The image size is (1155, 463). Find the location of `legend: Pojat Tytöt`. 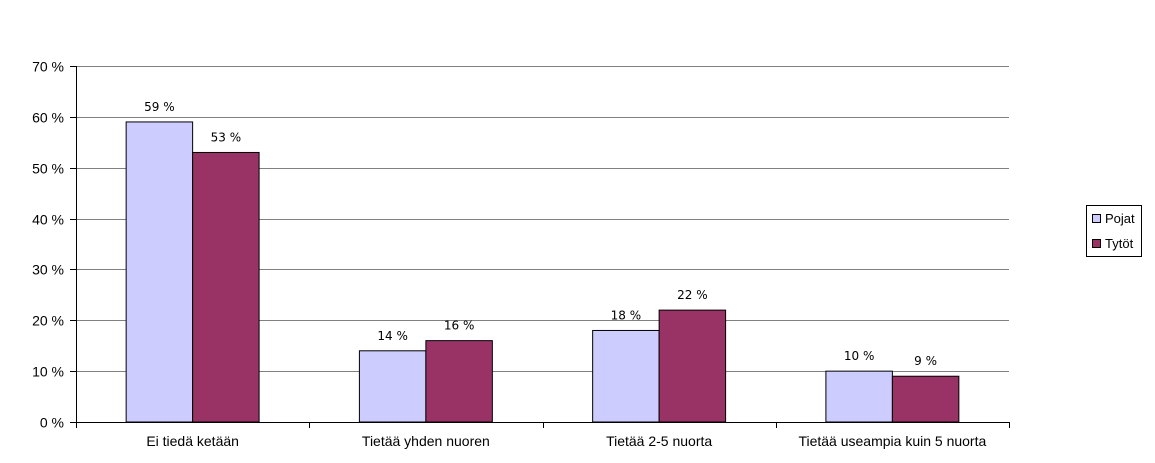

legend: Pojat Tytöt is located at coordinates (1114, 231).